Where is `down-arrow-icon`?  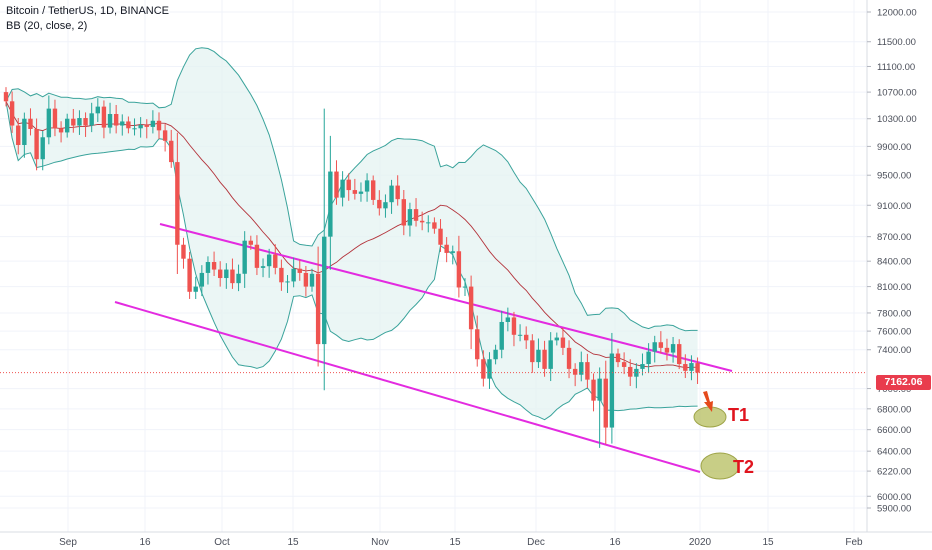
down-arrow-icon is located at coordinates (708, 401).